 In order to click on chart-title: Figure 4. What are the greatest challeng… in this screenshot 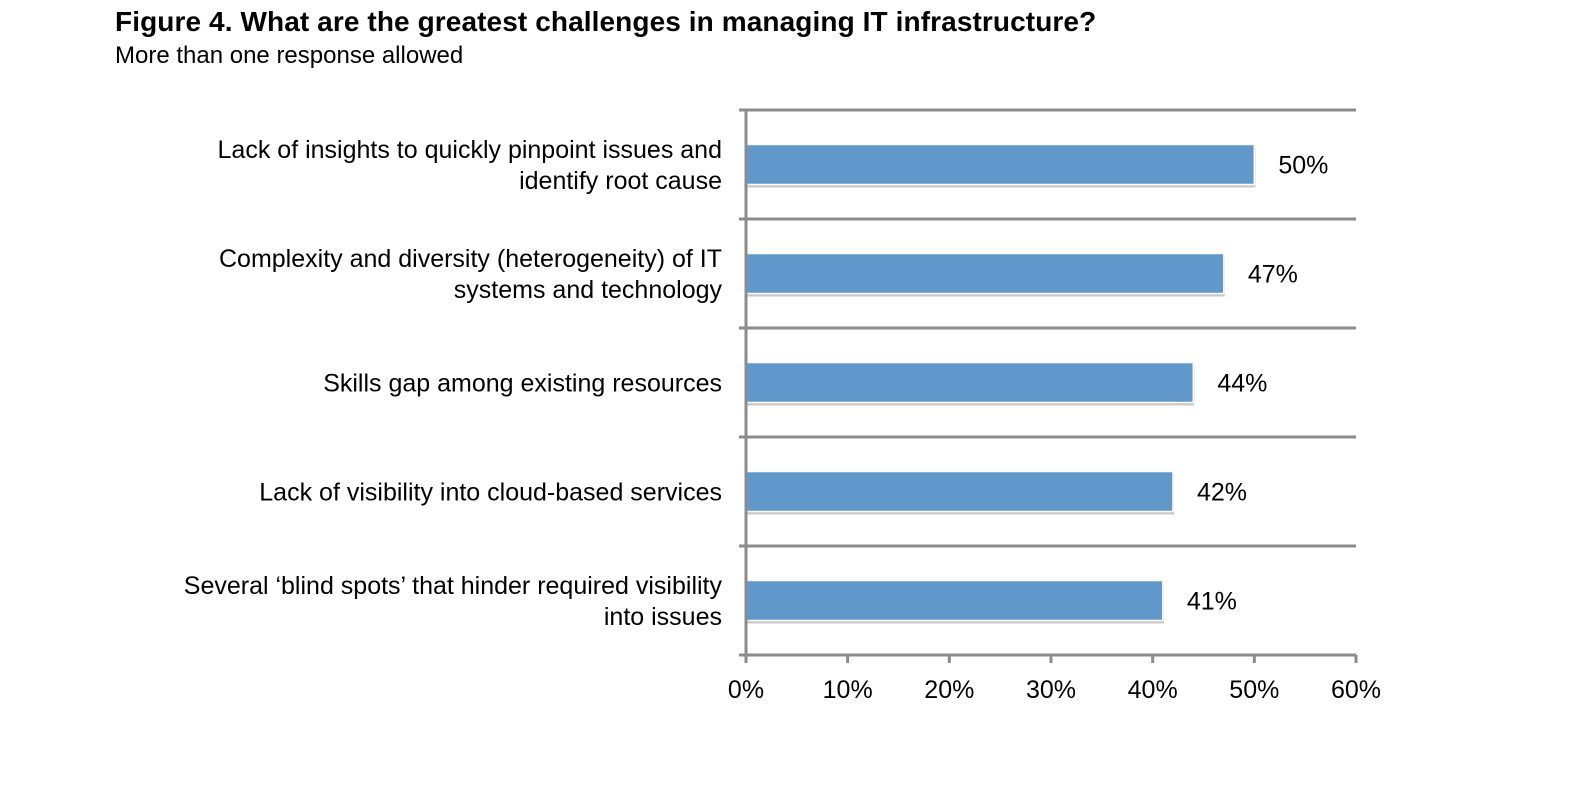, I will do `click(606, 21)`.